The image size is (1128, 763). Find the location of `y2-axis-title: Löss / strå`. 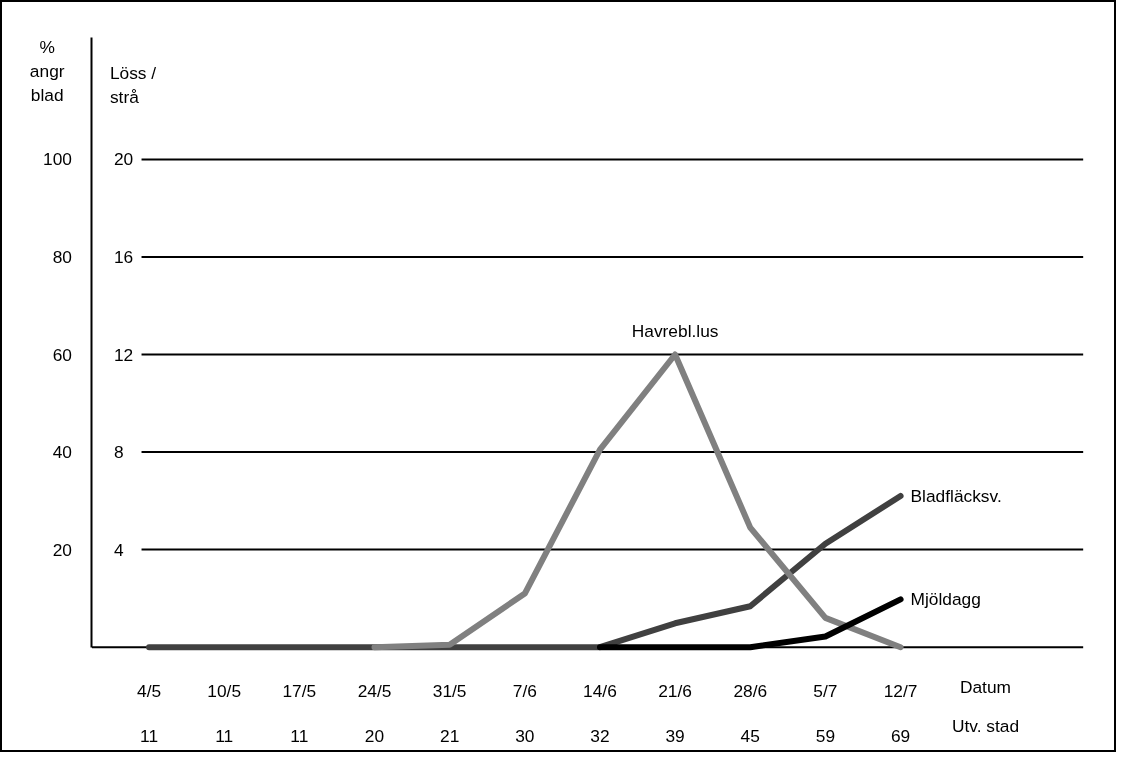

y2-axis-title: Löss / strå is located at coordinates (133, 85).